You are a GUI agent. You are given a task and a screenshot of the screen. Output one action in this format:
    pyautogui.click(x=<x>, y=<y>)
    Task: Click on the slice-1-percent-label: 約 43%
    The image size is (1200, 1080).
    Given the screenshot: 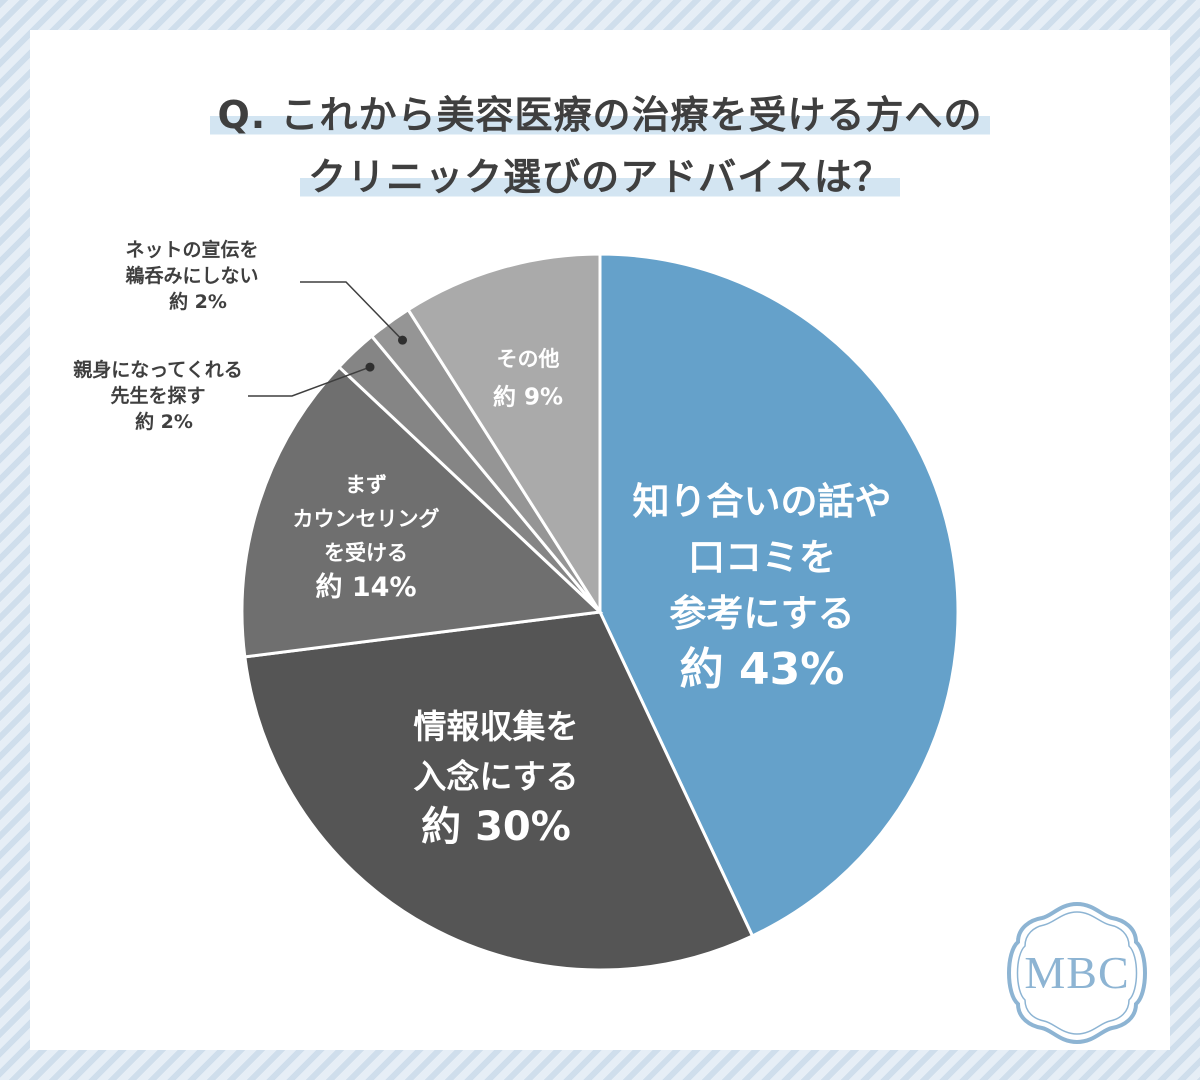 What is the action you would take?
    pyautogui.click(x=762, y=669)
    